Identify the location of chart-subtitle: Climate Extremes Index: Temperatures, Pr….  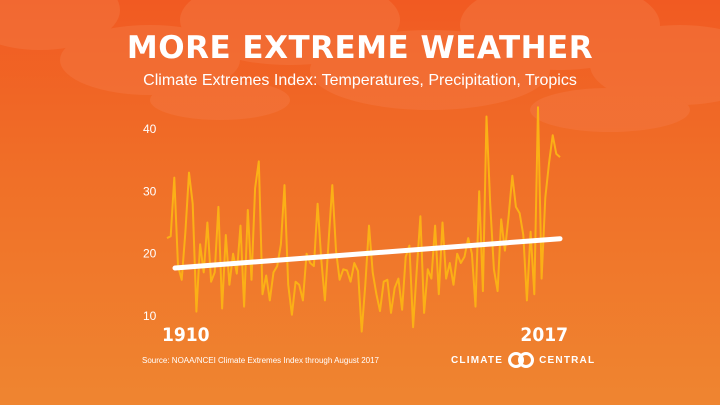
(360, 80).